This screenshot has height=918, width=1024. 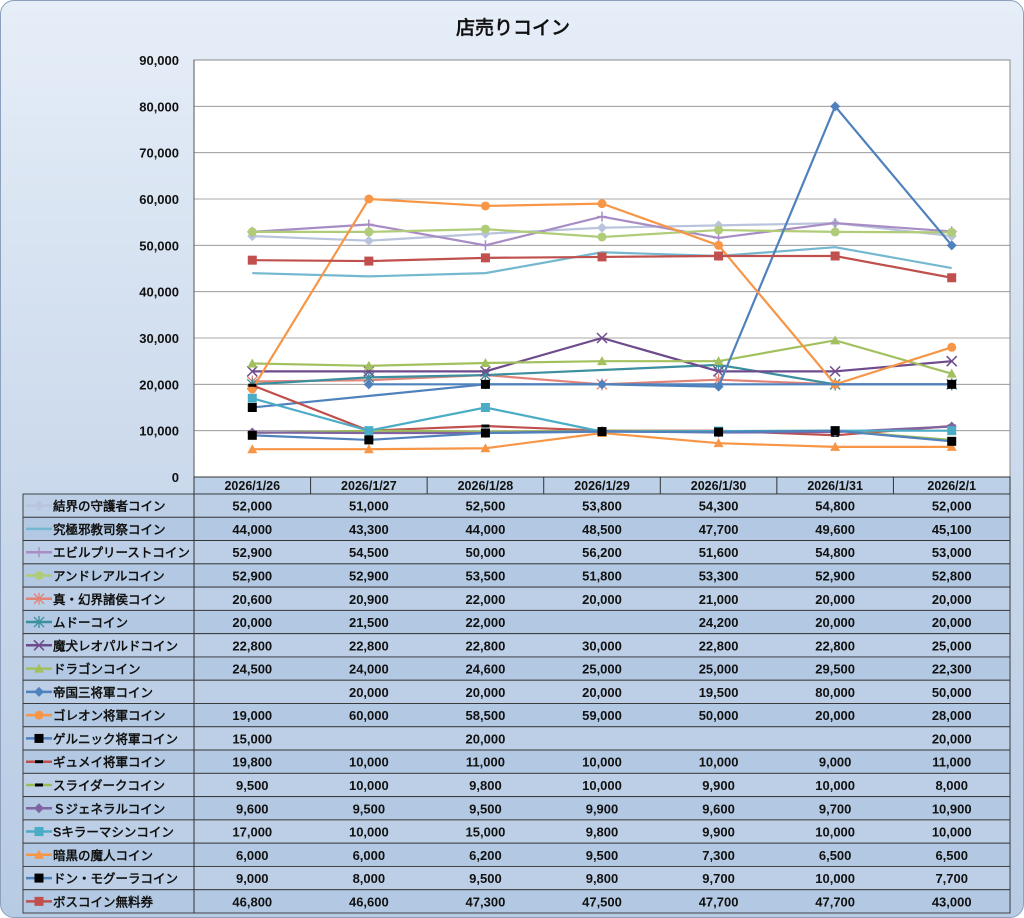 I want to click on data-value: 24,500, so click(x=252, y=669).